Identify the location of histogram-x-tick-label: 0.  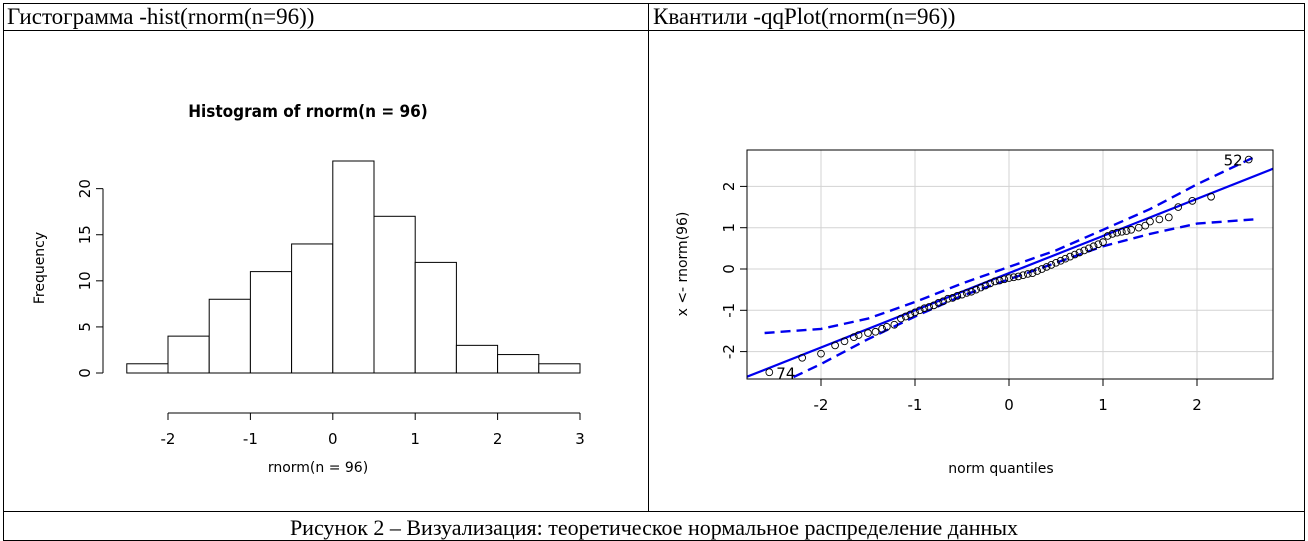
(333, 439).